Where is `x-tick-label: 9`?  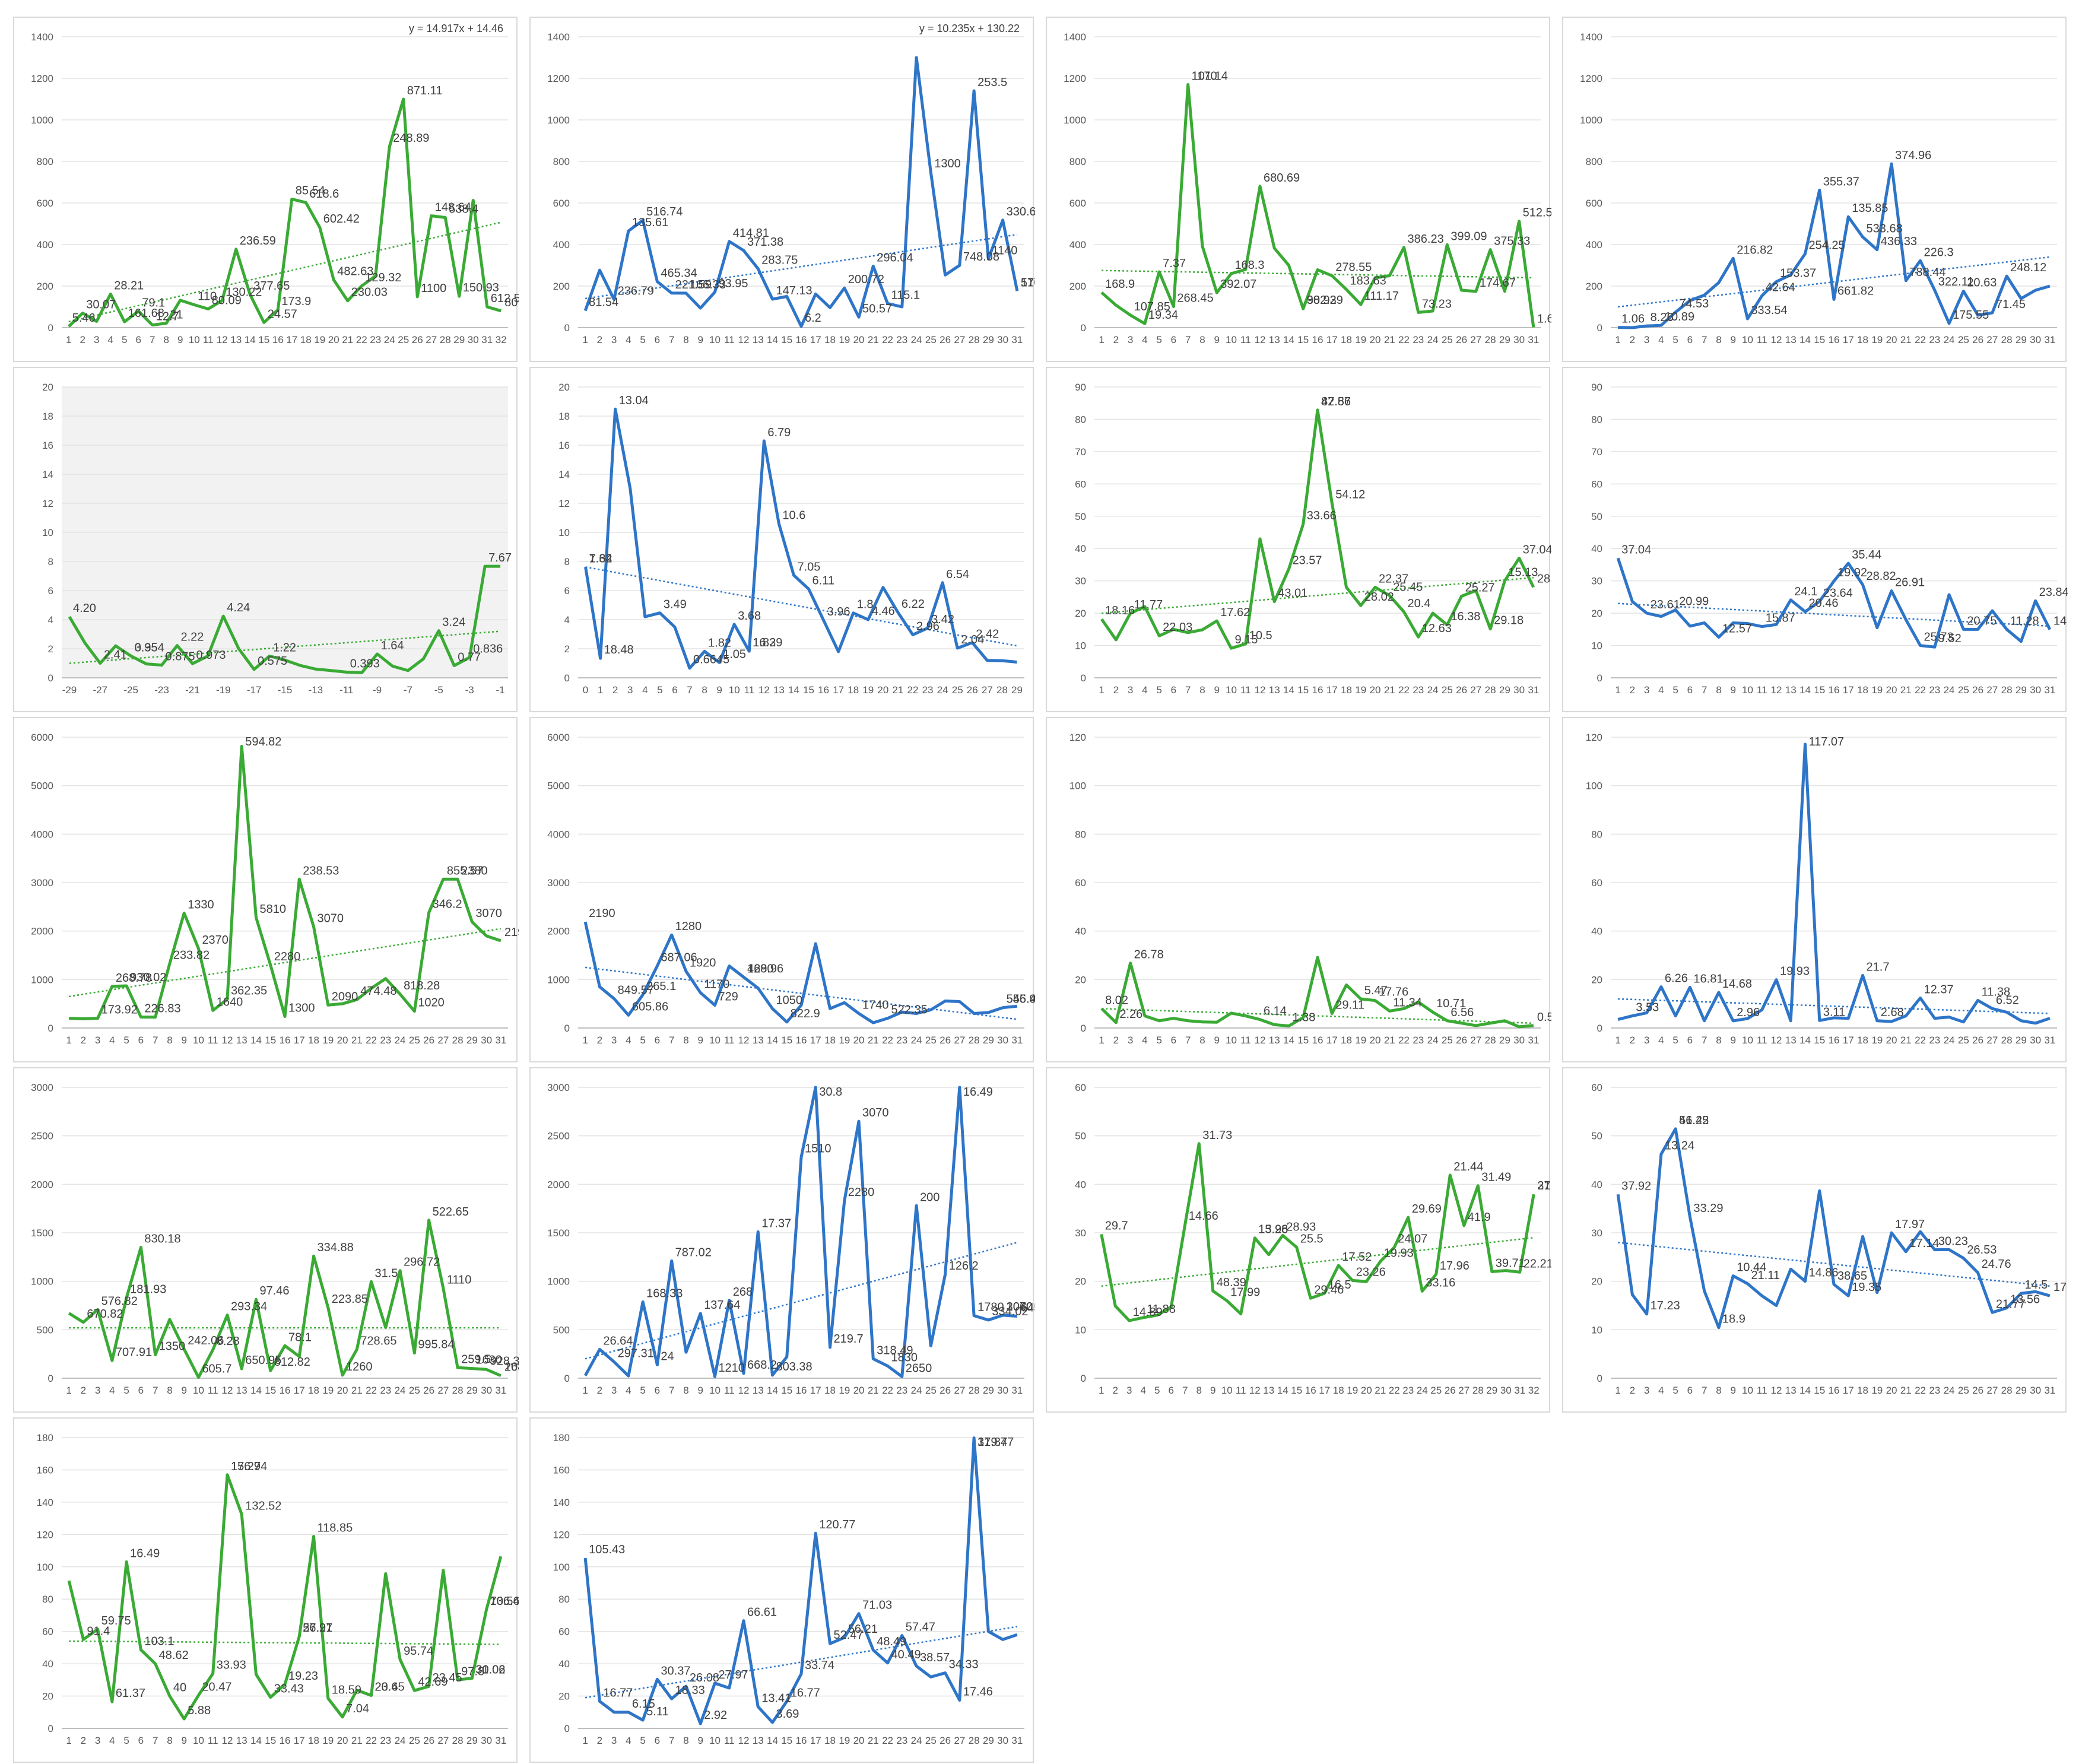 x-tick-label: 9 is located at coordinates (700, 339).